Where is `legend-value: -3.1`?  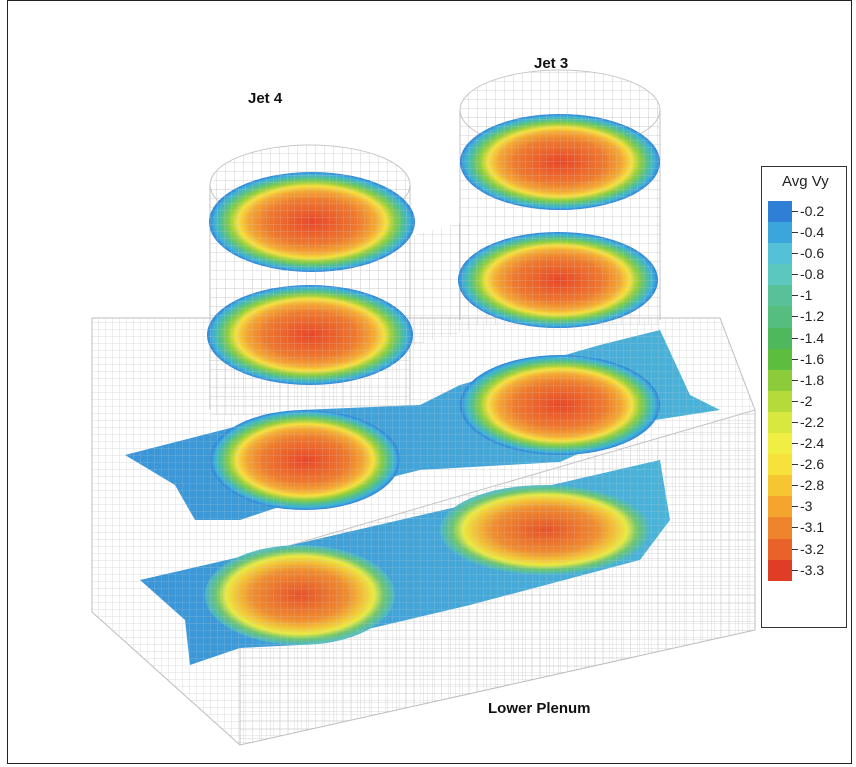
legend-value: -3.1 is located at coordinates (812, 527).